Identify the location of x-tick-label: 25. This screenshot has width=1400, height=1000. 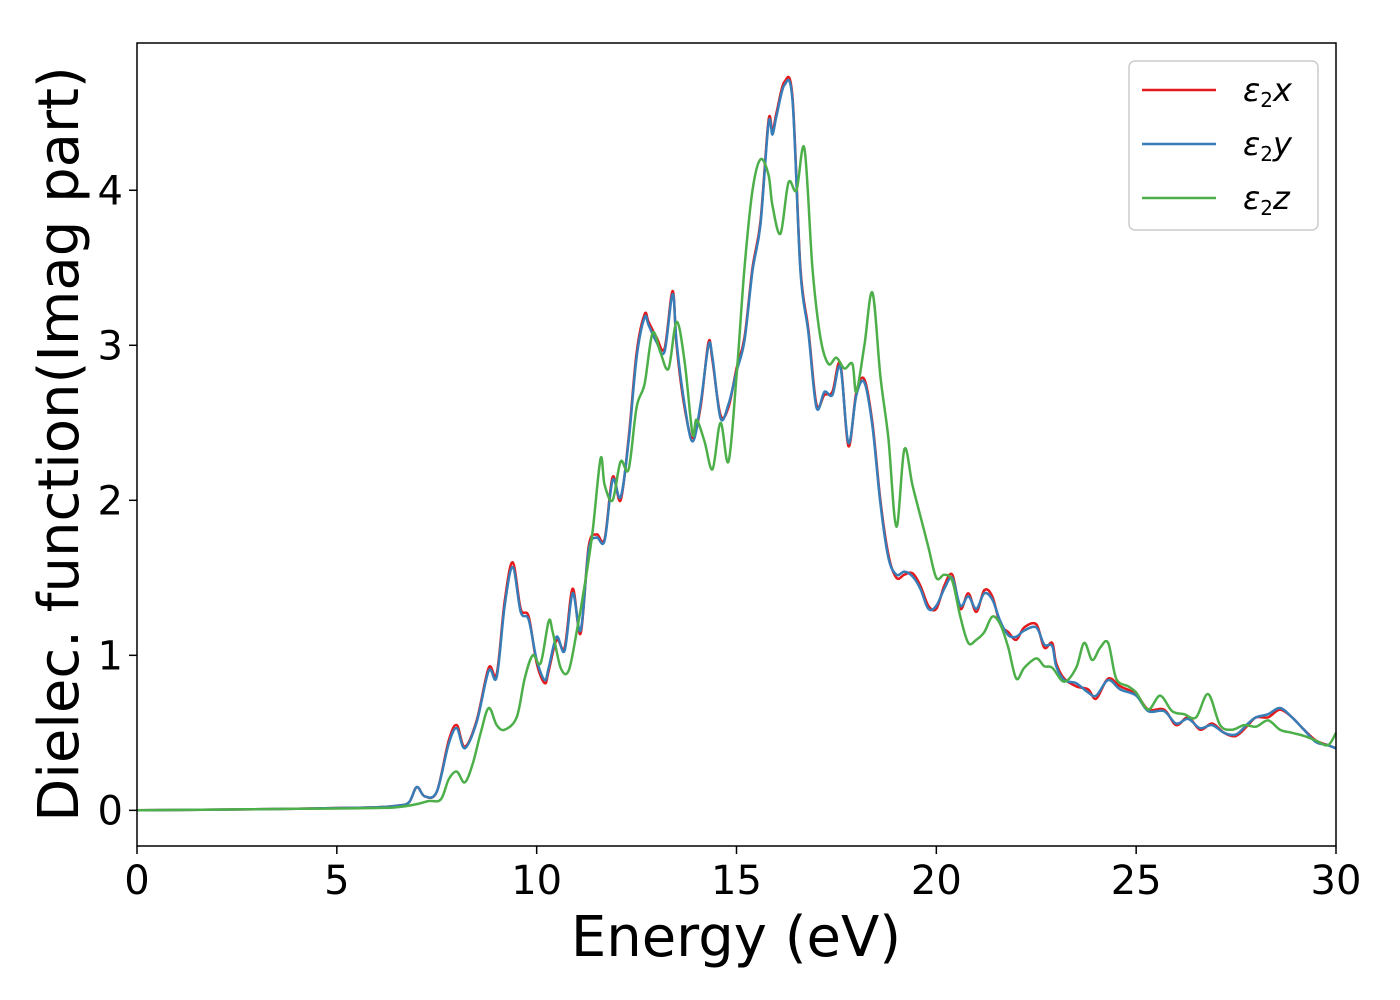
(1136, 881).